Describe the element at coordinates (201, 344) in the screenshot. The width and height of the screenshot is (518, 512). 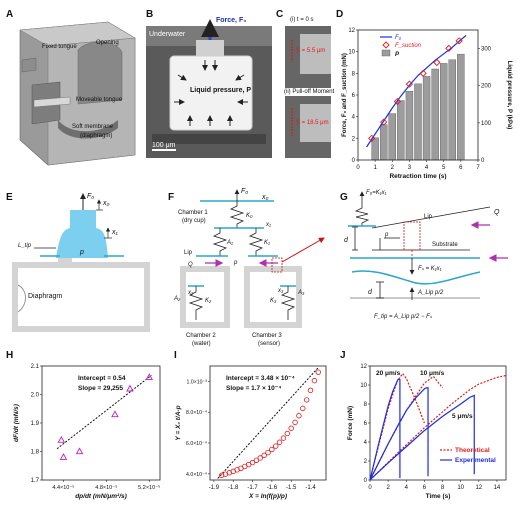
I see `label-f-chamber2-sub: (water)` at that location.